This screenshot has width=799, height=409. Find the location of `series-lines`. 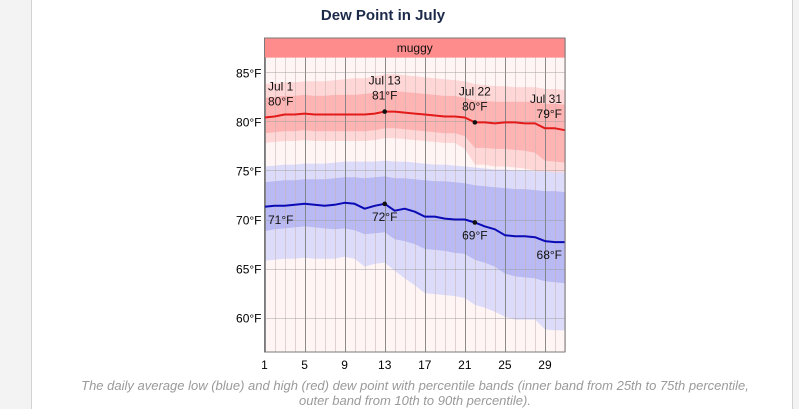

series-lines is located at coordinates (415, 177).